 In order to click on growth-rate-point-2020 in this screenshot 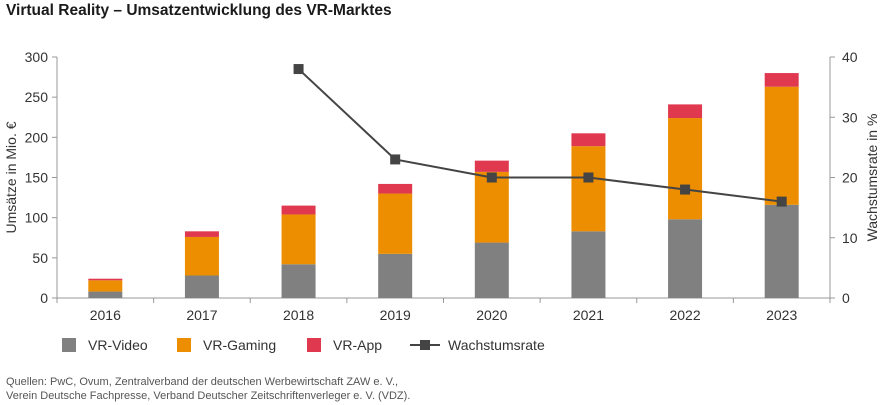, I will do `click(491, 177)`.